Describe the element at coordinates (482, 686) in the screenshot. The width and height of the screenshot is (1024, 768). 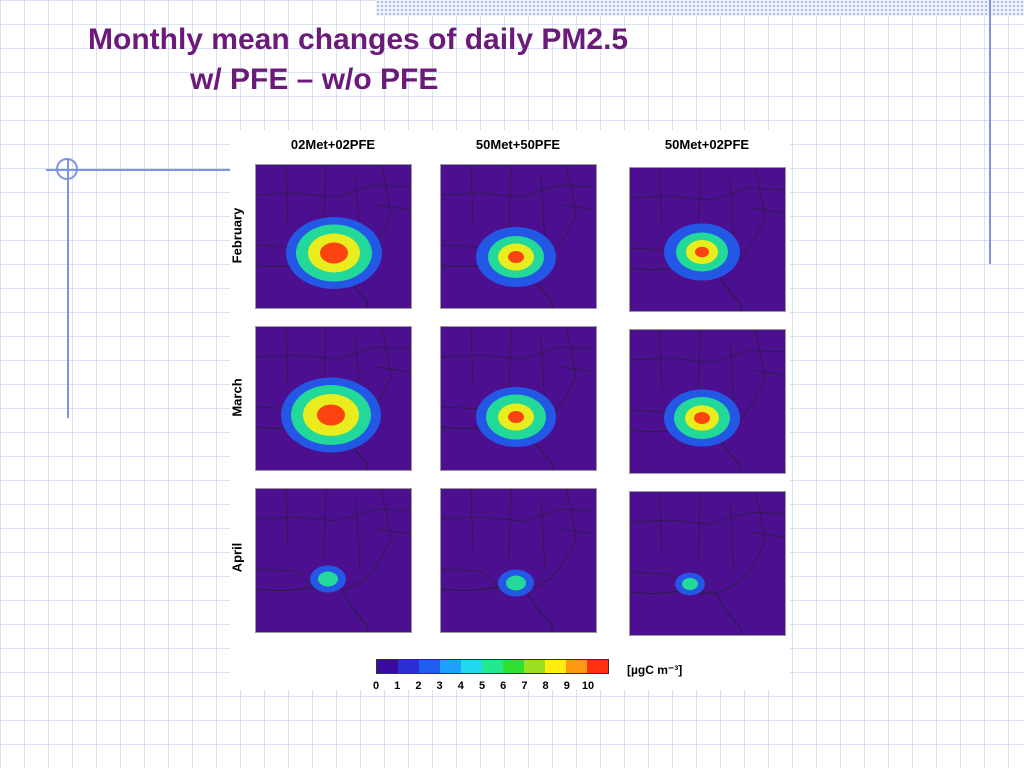
I see `colorbar-tick-label: 5` at that location.